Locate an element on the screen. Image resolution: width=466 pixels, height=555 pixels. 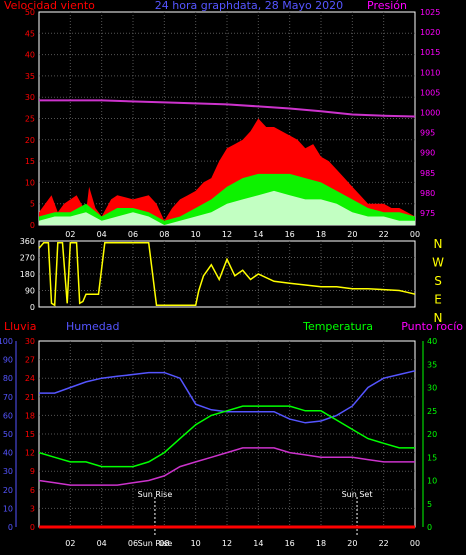
panel3-x-tick-label: 16 is located at coordinates (290, 543).